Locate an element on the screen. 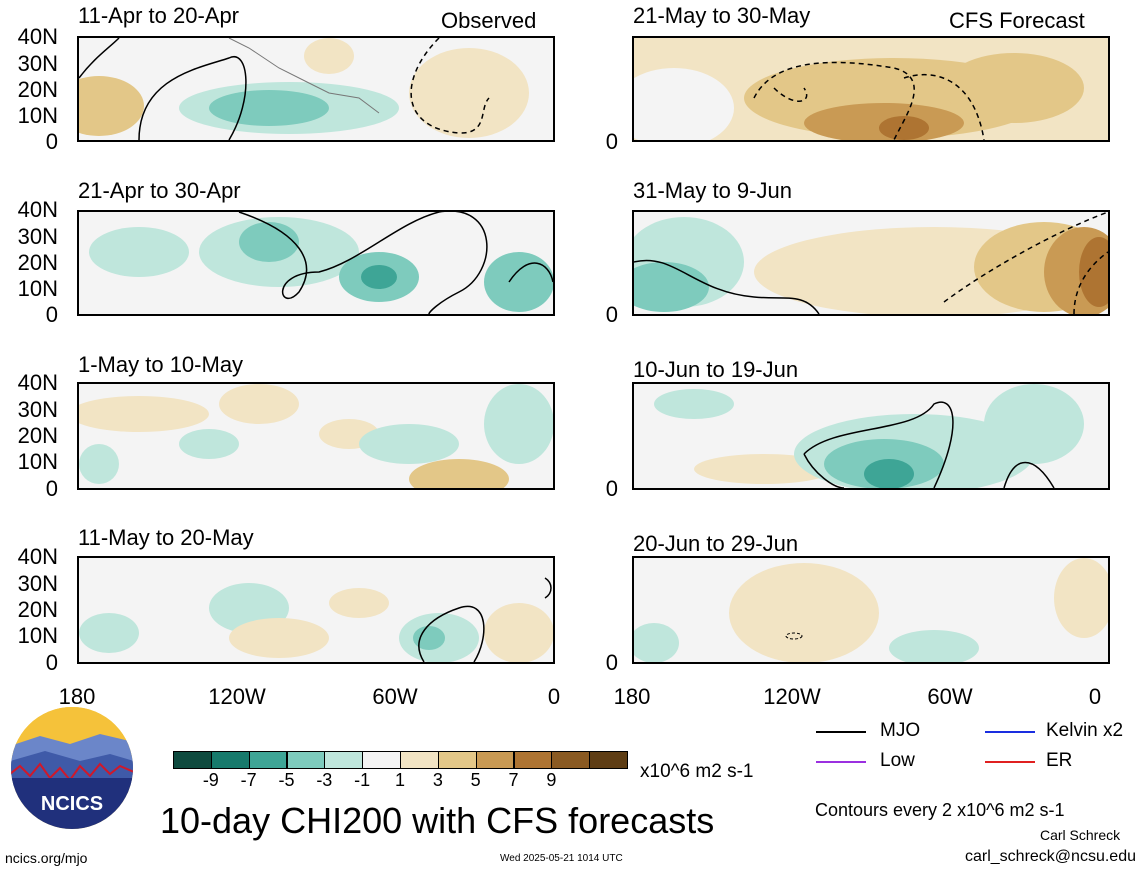 The height and width of the screenshot is (871, 1135). panel-title-2: 21-Apr to 30-Apr is located at coordinates (159, 190).